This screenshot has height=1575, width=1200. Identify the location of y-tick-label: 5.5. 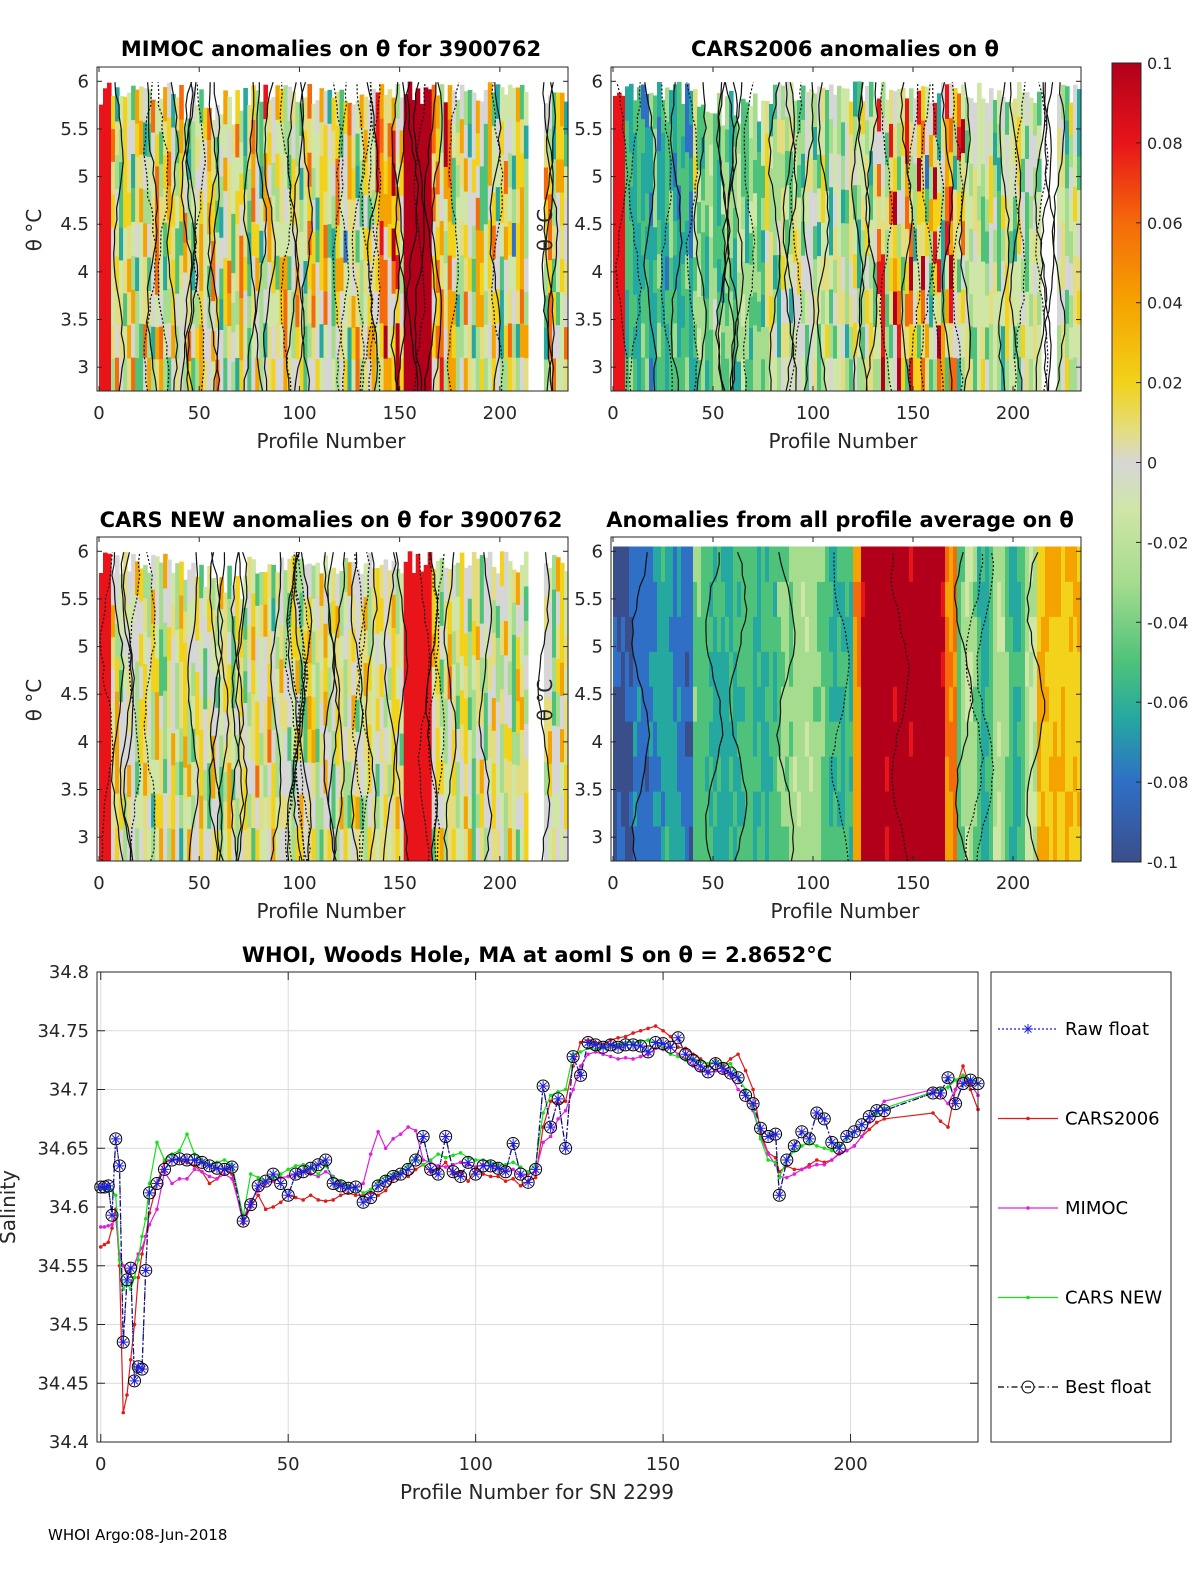
(588, 599).